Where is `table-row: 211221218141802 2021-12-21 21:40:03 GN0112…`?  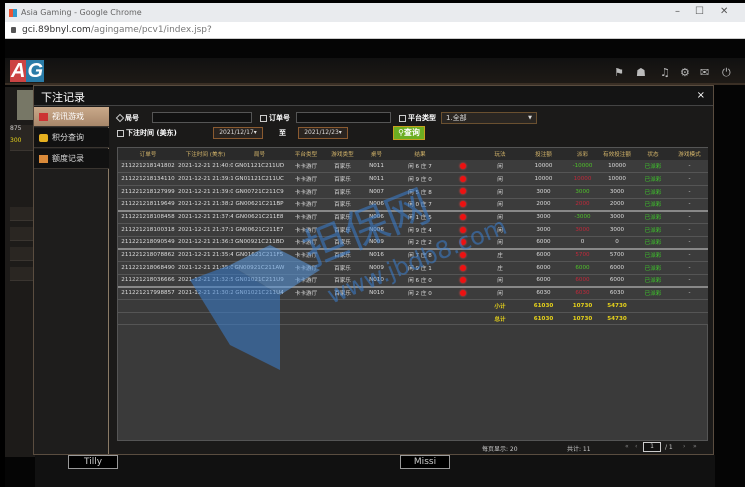 table-row: 211221218141802 2021-12-21 21:40:03 GN0112… is located at coordinates (413, 167).